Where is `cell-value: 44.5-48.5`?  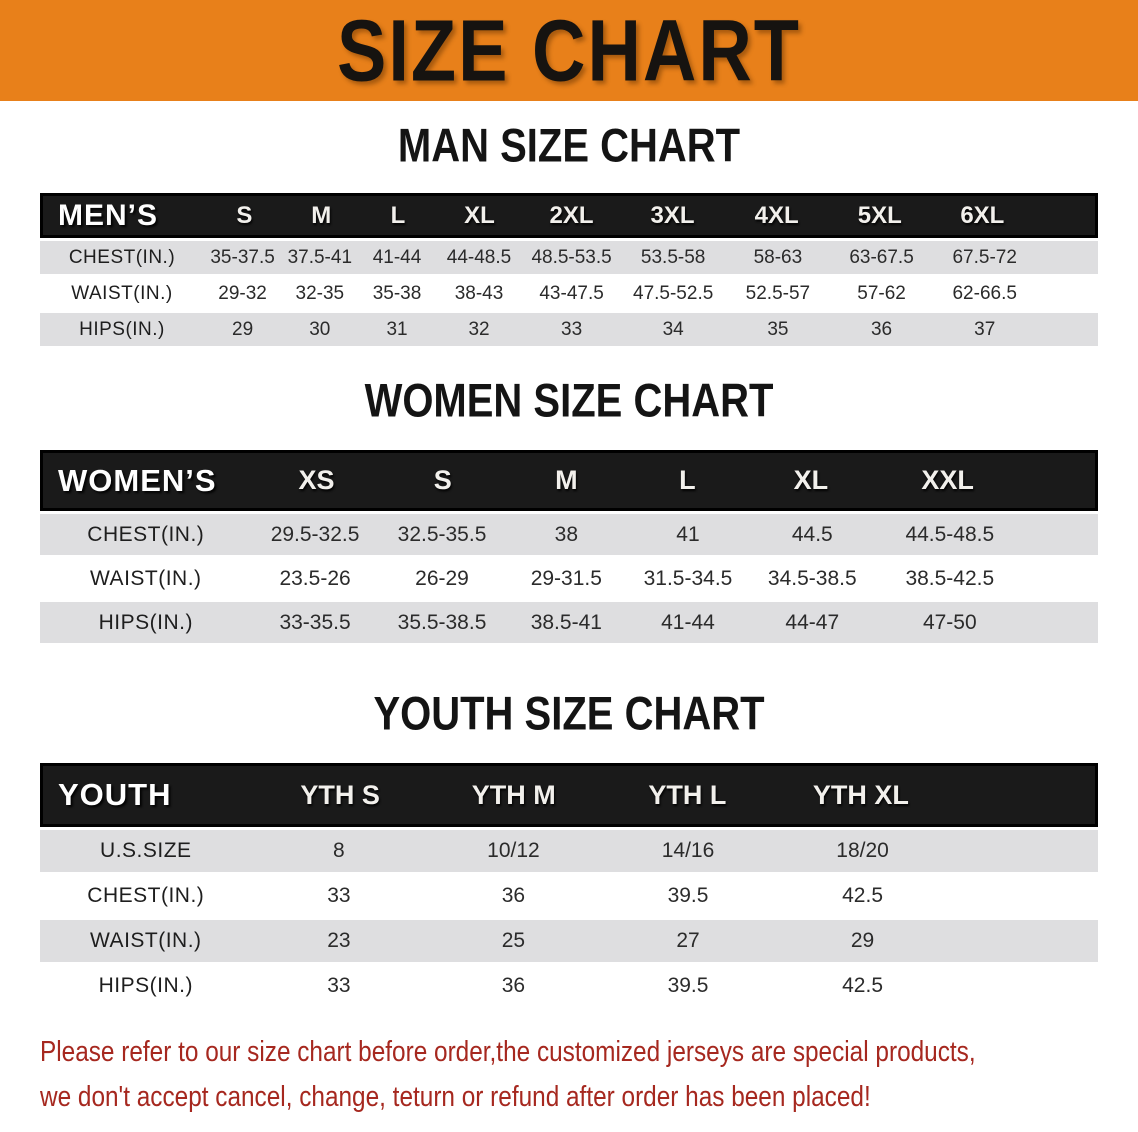
cell-value: 44.5-48.5 is located at coordinates (950, 534).